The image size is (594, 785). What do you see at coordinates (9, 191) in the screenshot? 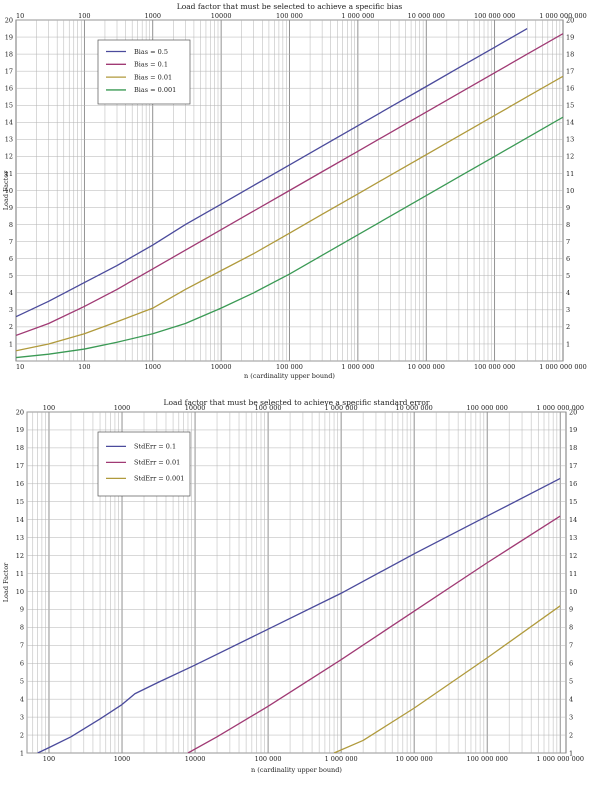
I see `y-tick-label-left: 10` at bounding box center [9, 191].